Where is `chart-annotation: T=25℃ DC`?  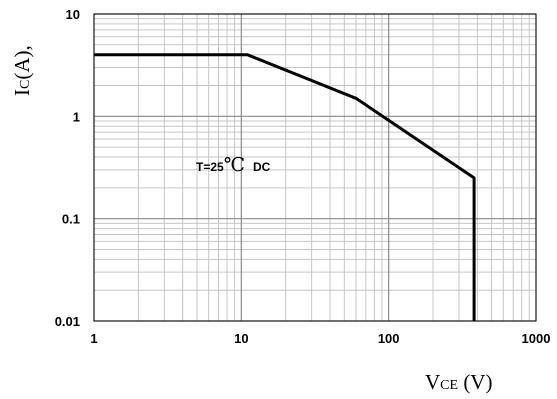 chart-annotation: T=25℃ DC is located at coordinates (233, 165).